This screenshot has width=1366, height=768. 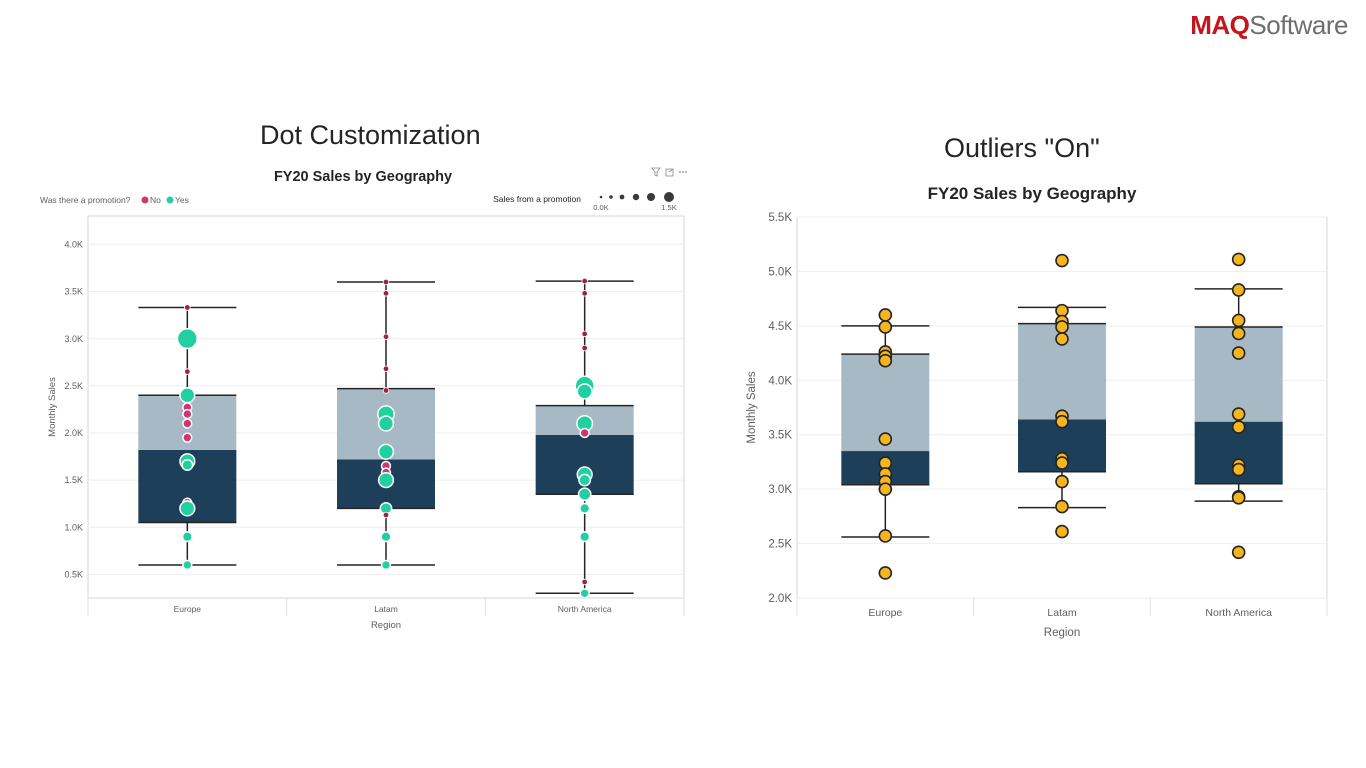 I want to click on size-legend-max: 1.5K, so click(x=668, y=207).